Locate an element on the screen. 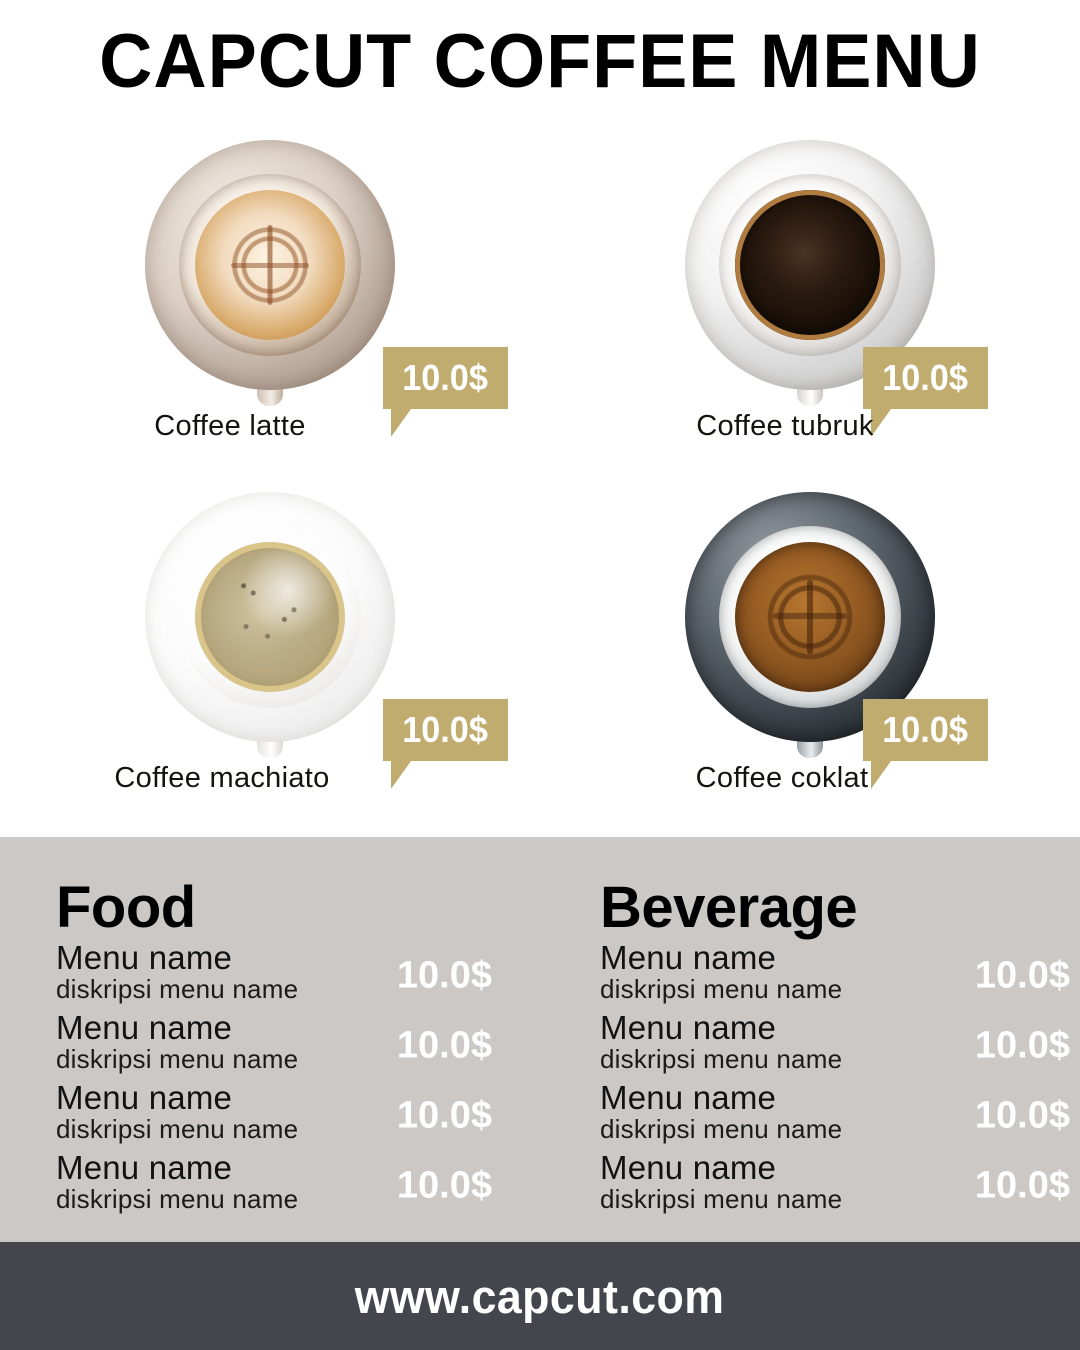 This screenshot has width=1080, height=1350. section-title-beverage: Beverage is located at coordinates (729, 907).